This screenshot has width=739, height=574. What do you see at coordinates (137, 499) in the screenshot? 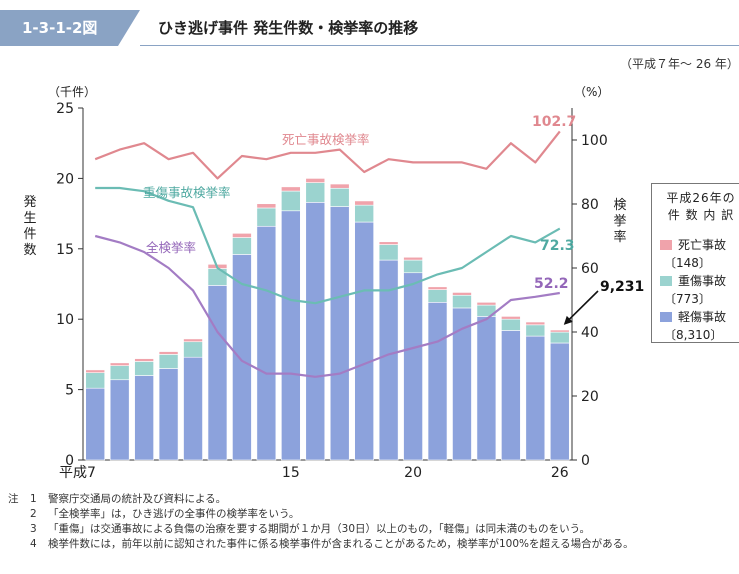
I see `note-text-1: 警察庁交通局の統計及び資料による。` at bounding box center [137, 499].